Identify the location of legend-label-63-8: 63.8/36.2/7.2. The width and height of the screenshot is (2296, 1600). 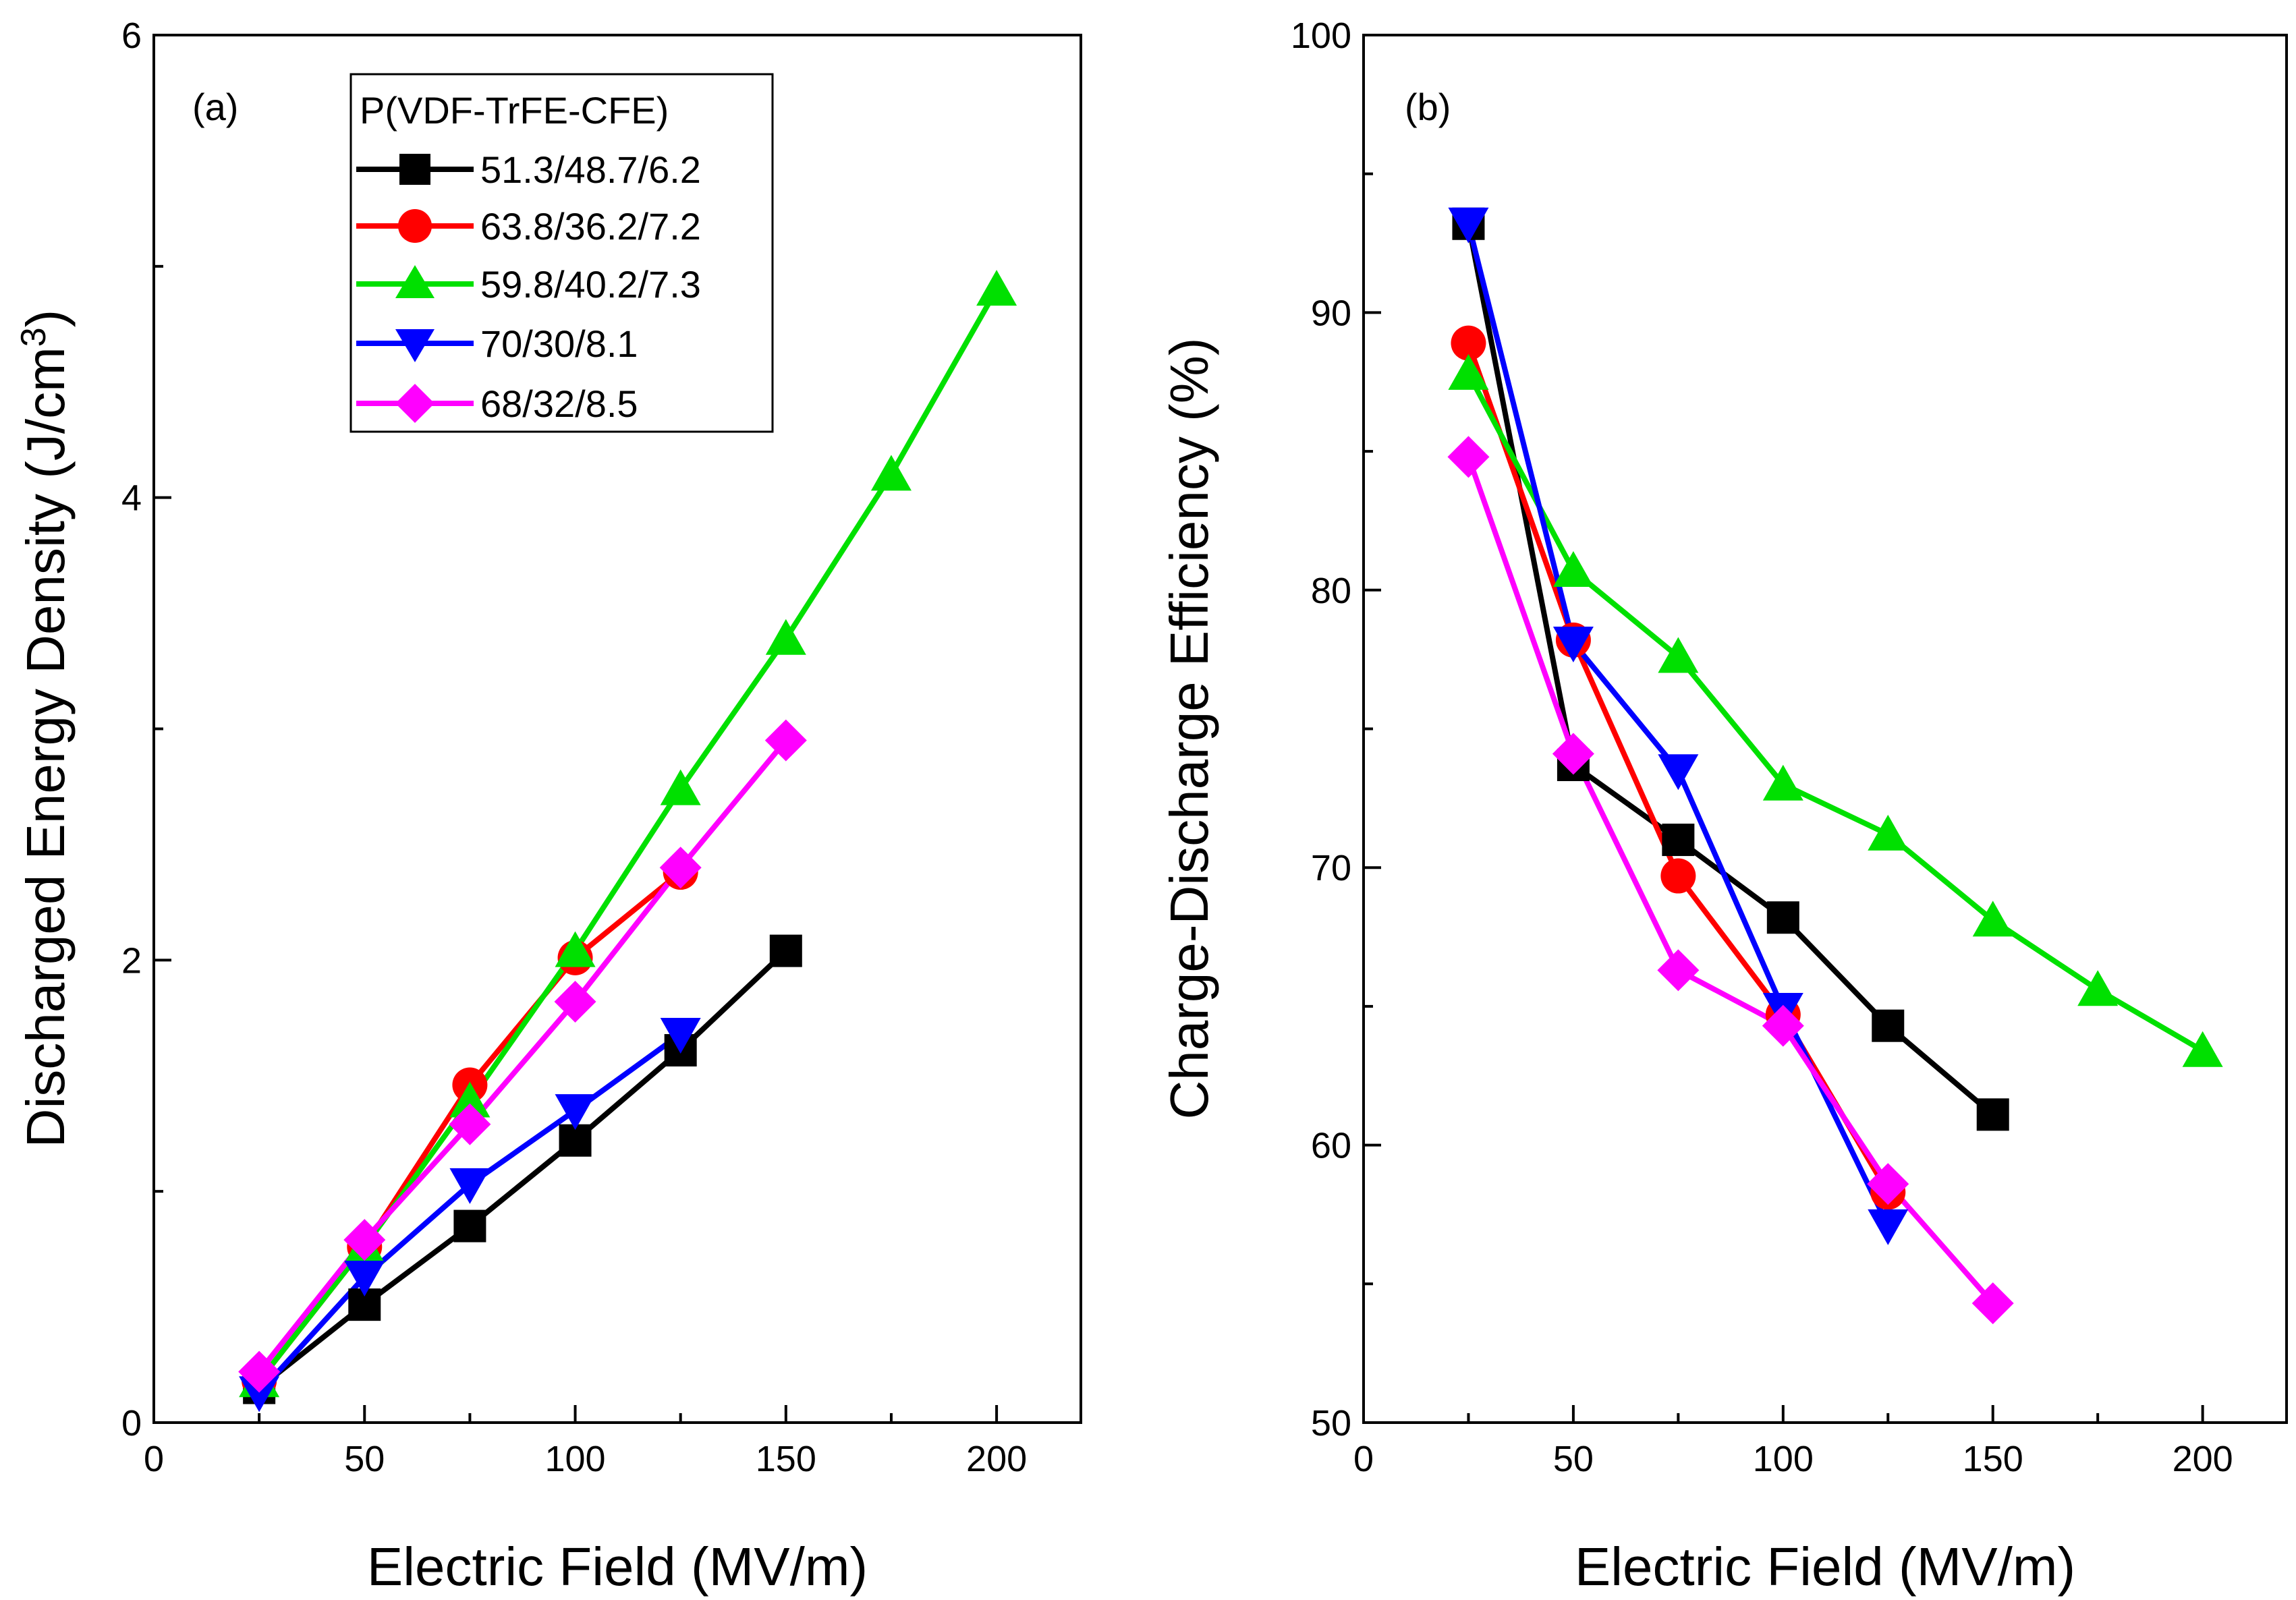
(590, 226).